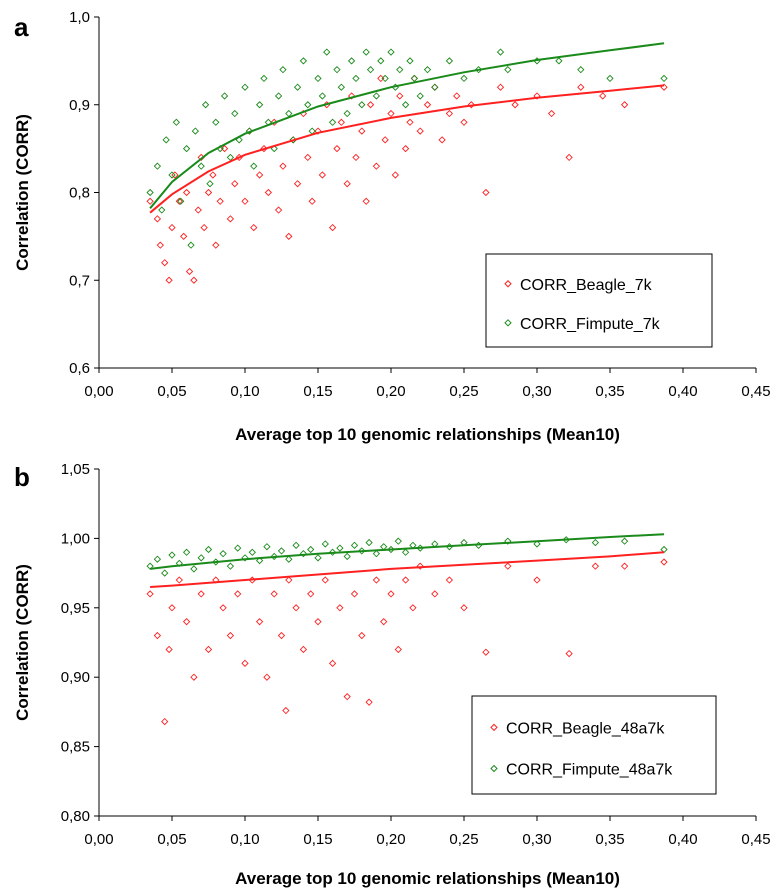 This screenshot has width=776, height=891. What do you see at coordinates (75, 816) in the screenshot?
I see `y-tick-label: 0,80` at bounding box center [75, 816].